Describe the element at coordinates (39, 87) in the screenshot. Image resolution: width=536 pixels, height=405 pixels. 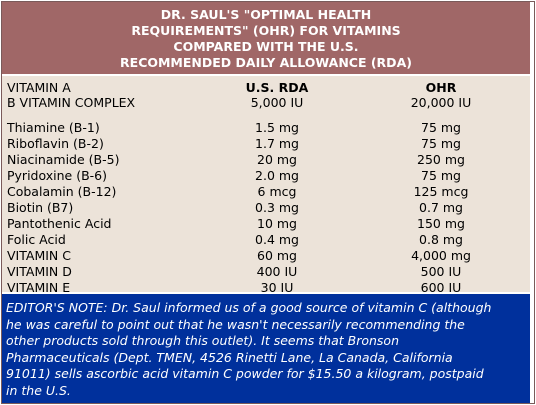
I see `vitamin-name: VITAMIN A` at that location.